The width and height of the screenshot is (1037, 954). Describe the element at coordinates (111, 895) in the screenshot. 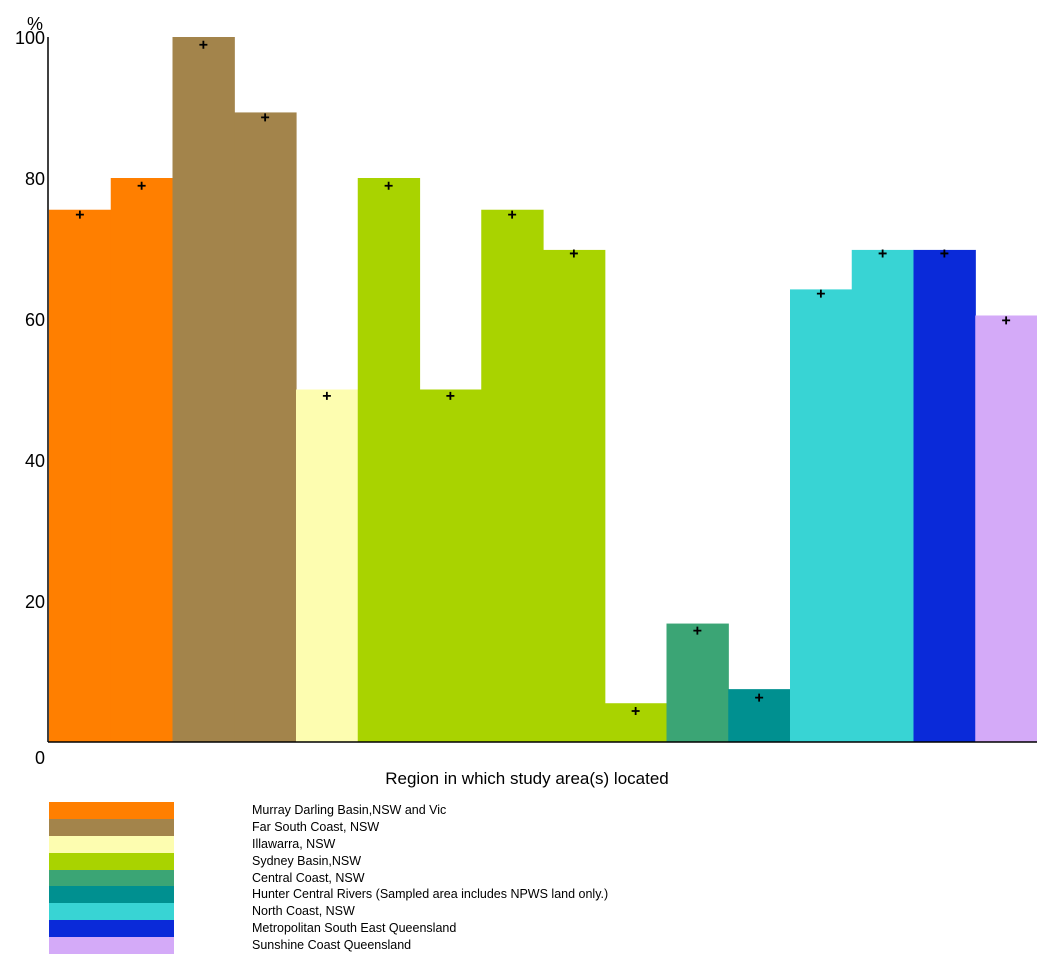

I see `legend-swatch-hunter` at that location.